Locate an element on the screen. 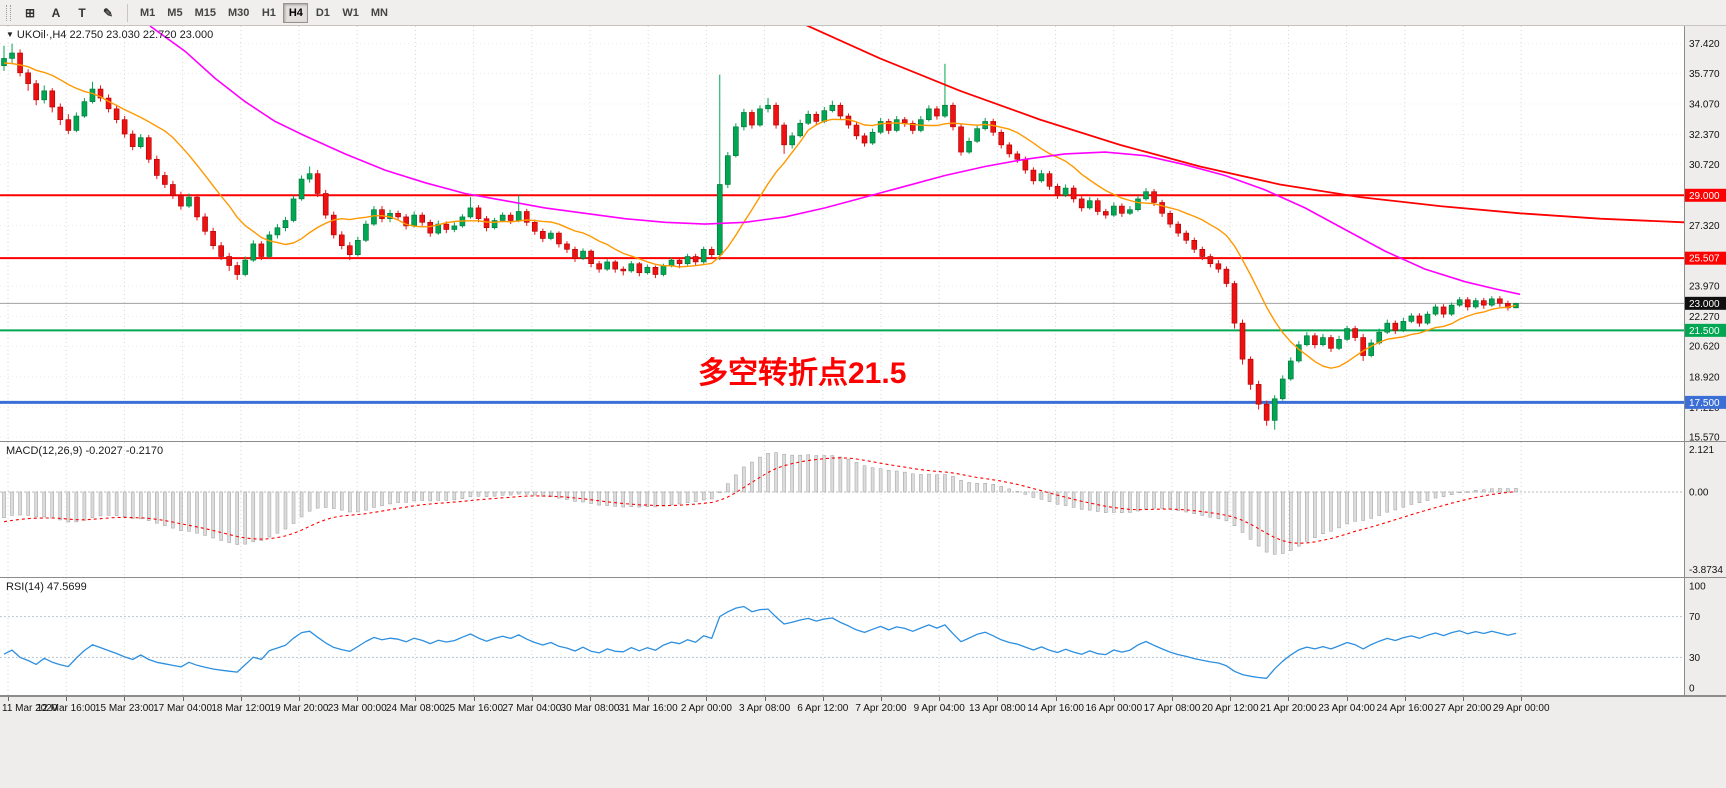 Image resolution: width=1726 pixels, height=788 pixels. svg-text: 21.500 is located at coordinates (1704, 331).